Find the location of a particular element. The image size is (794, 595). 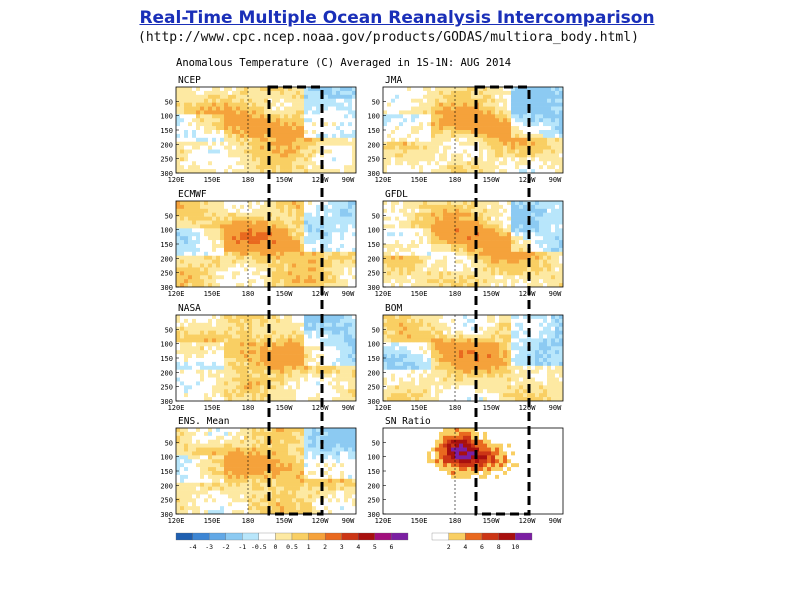

colorbar-label: -0.5 is located at coordinates (259, 547).